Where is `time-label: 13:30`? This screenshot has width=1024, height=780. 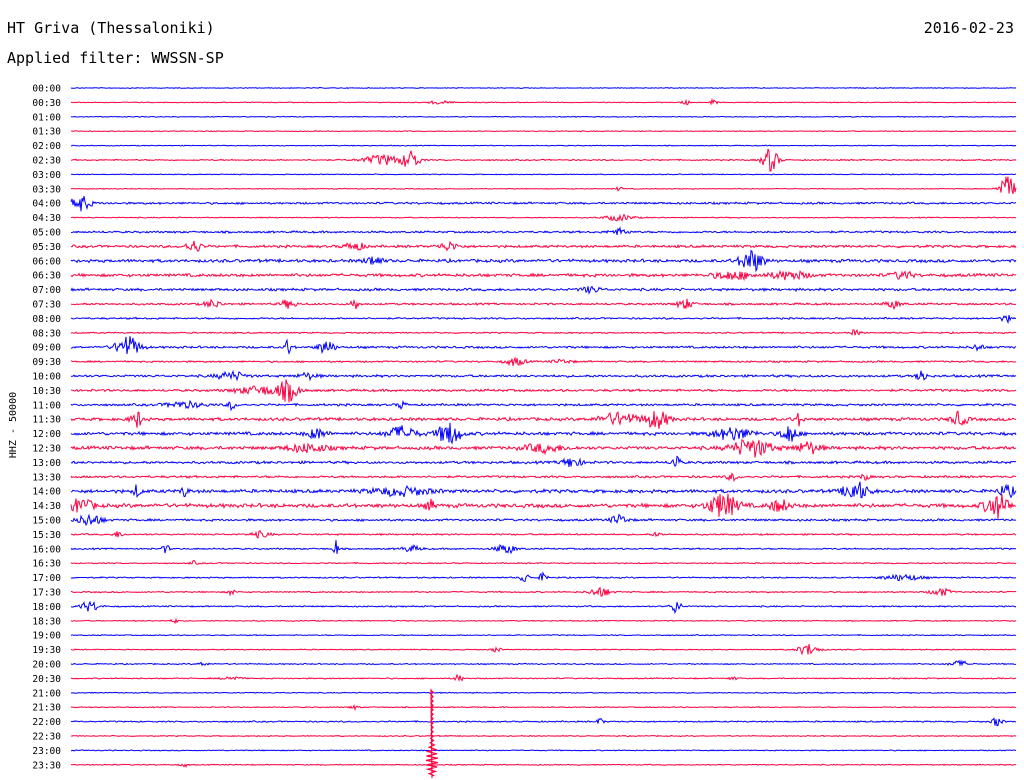
time-label: 13:30 is located at coordinates (46, 477).